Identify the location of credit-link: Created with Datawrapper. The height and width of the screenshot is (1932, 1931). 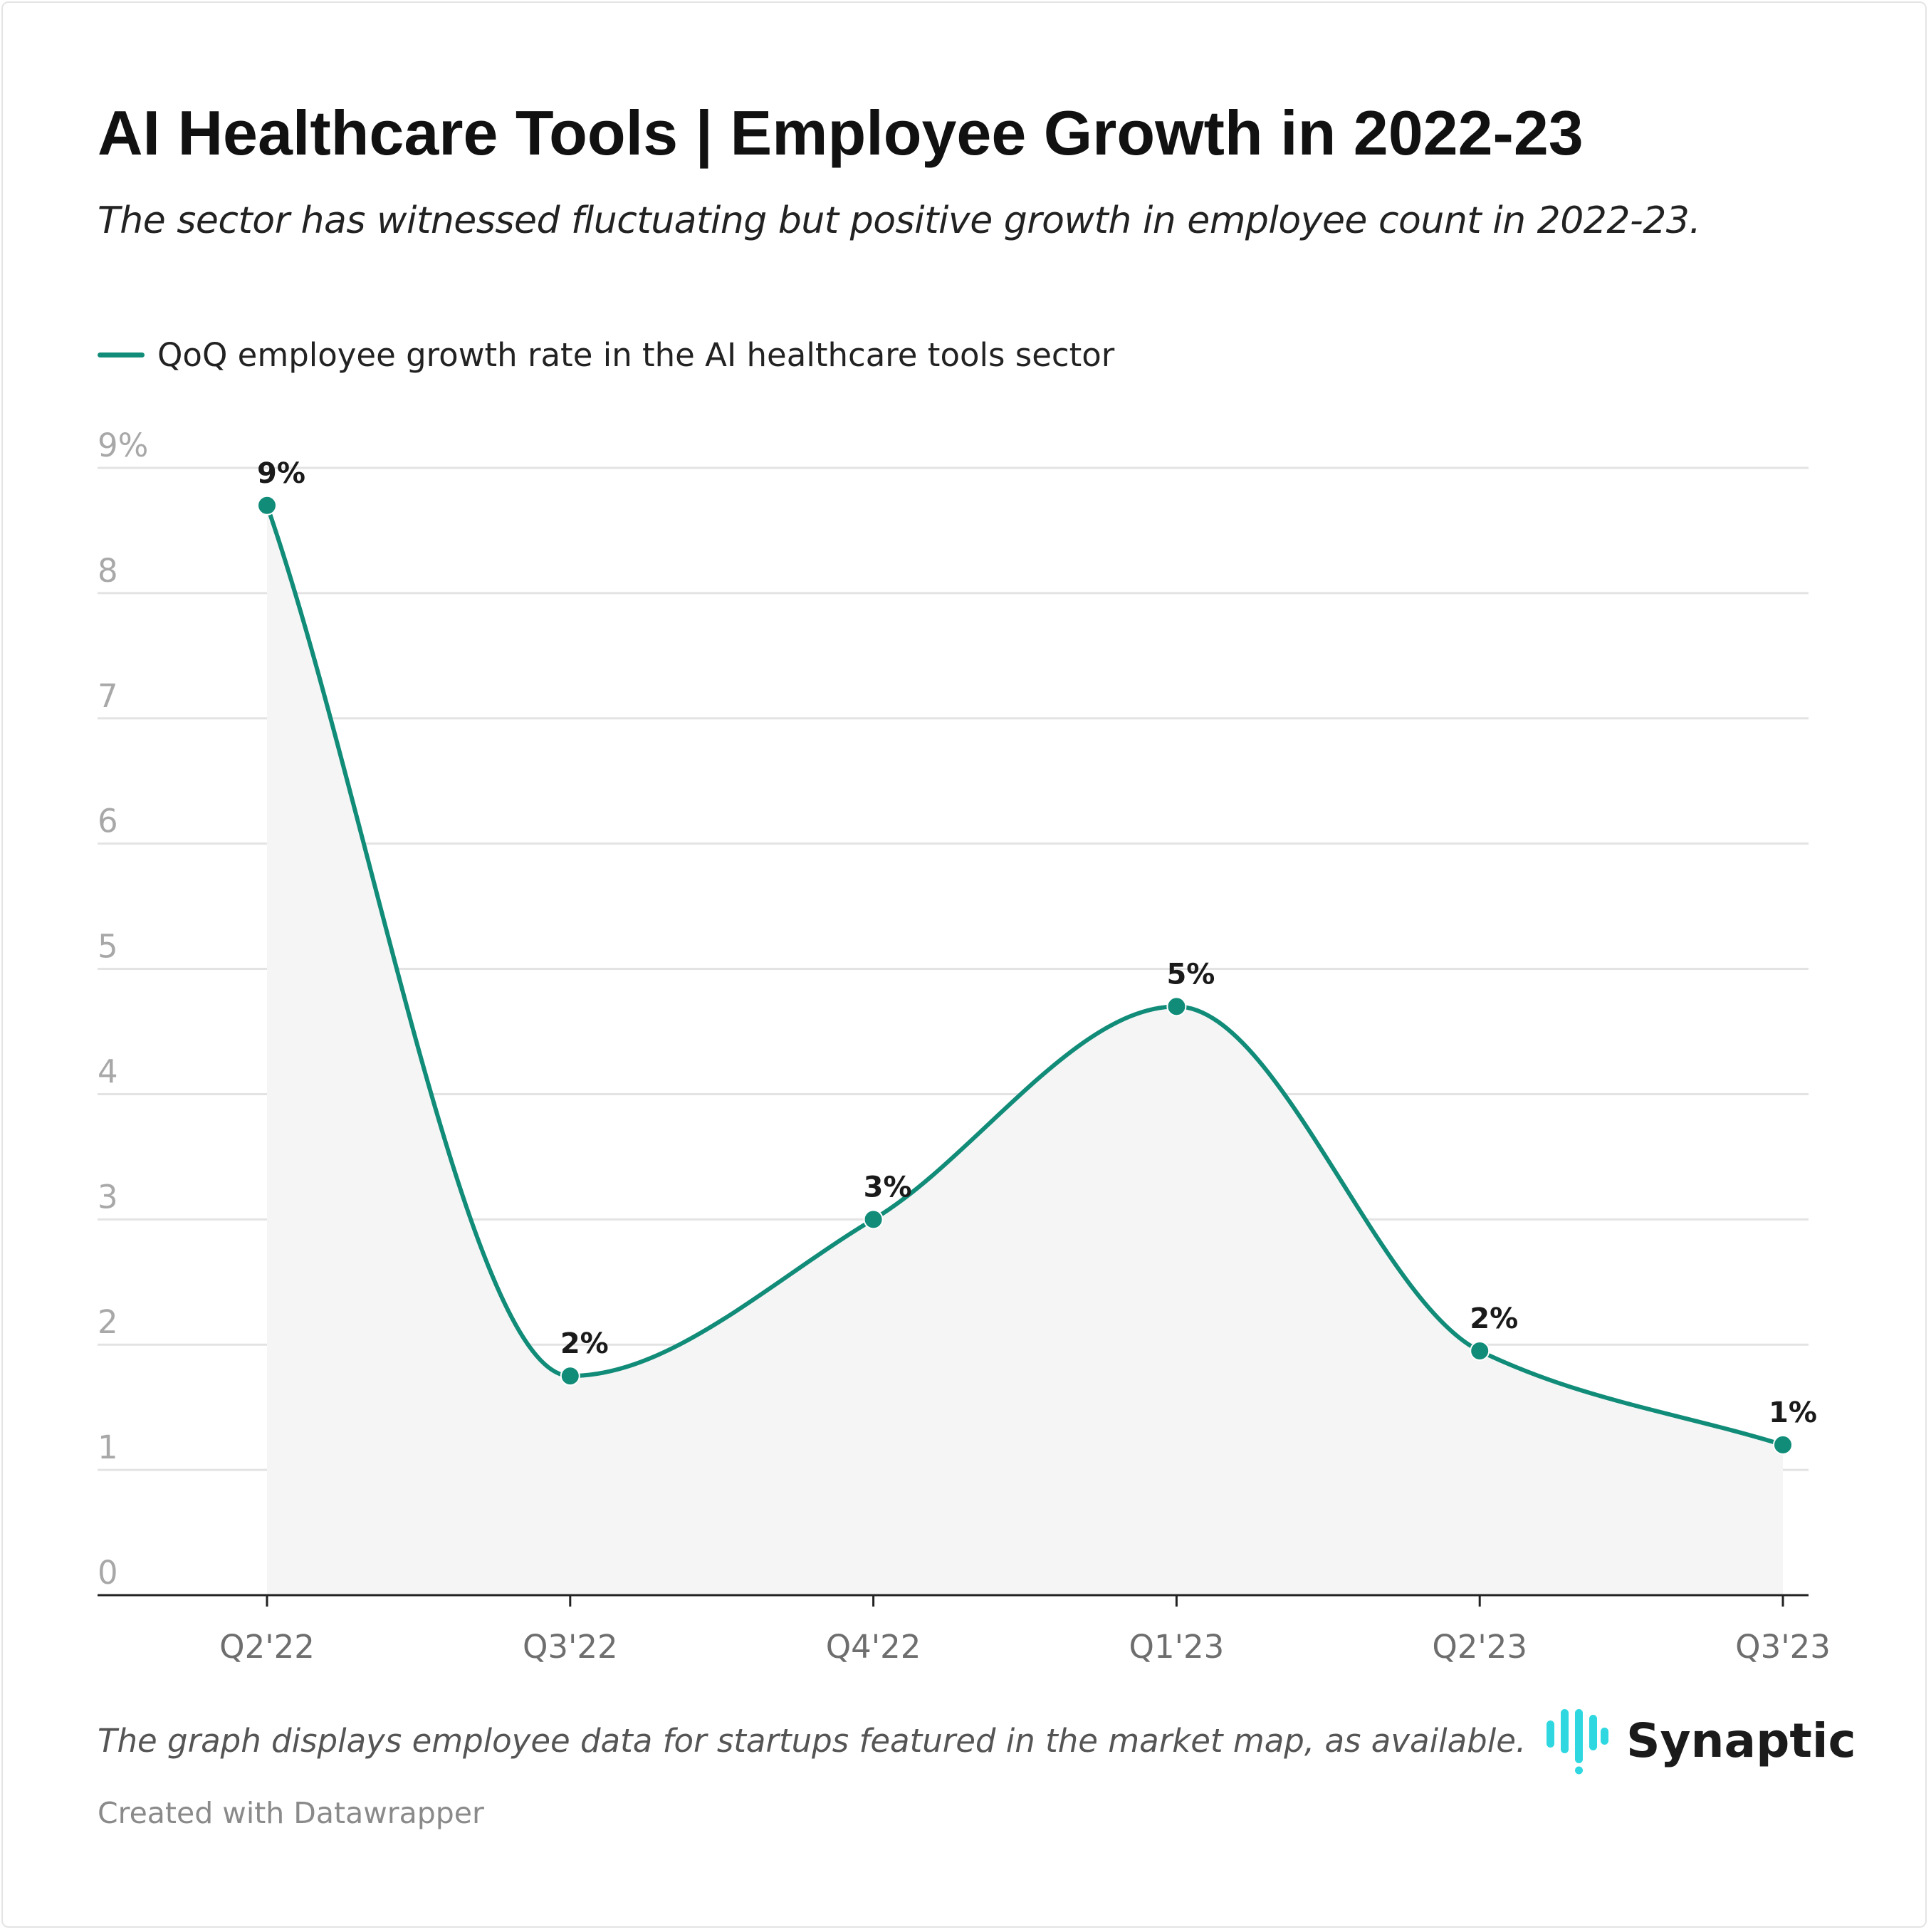
(291, 1813).